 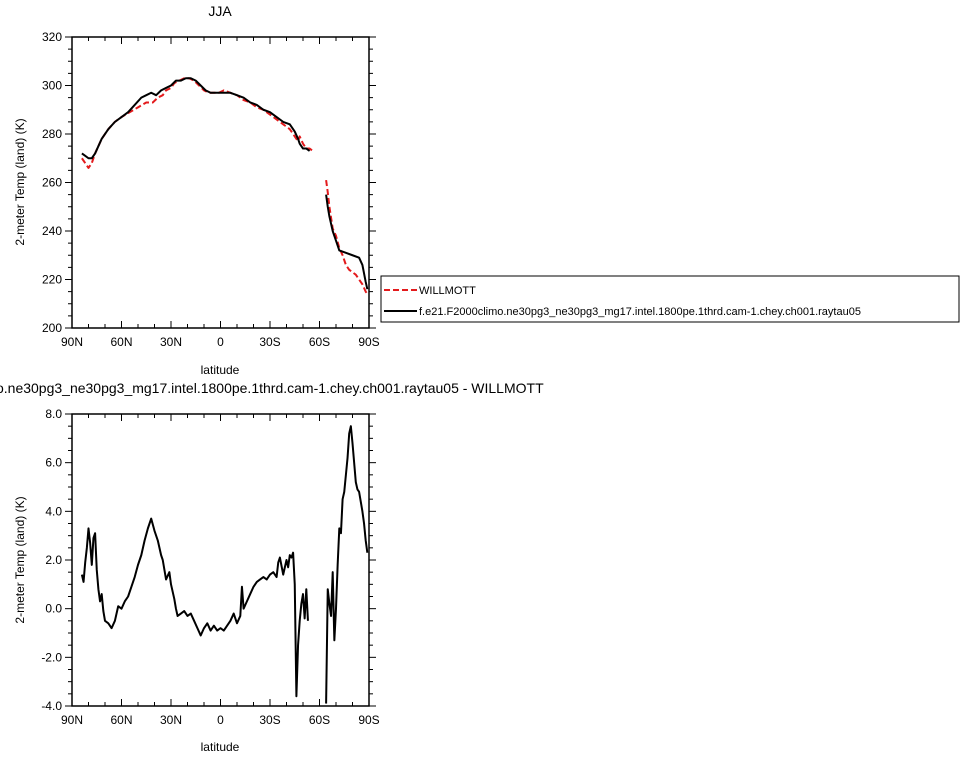 What do you see at coordinates (220, 370) in the screenshot?
I see `top-x-axis-label: latitude` at bounding box center [220, 370].